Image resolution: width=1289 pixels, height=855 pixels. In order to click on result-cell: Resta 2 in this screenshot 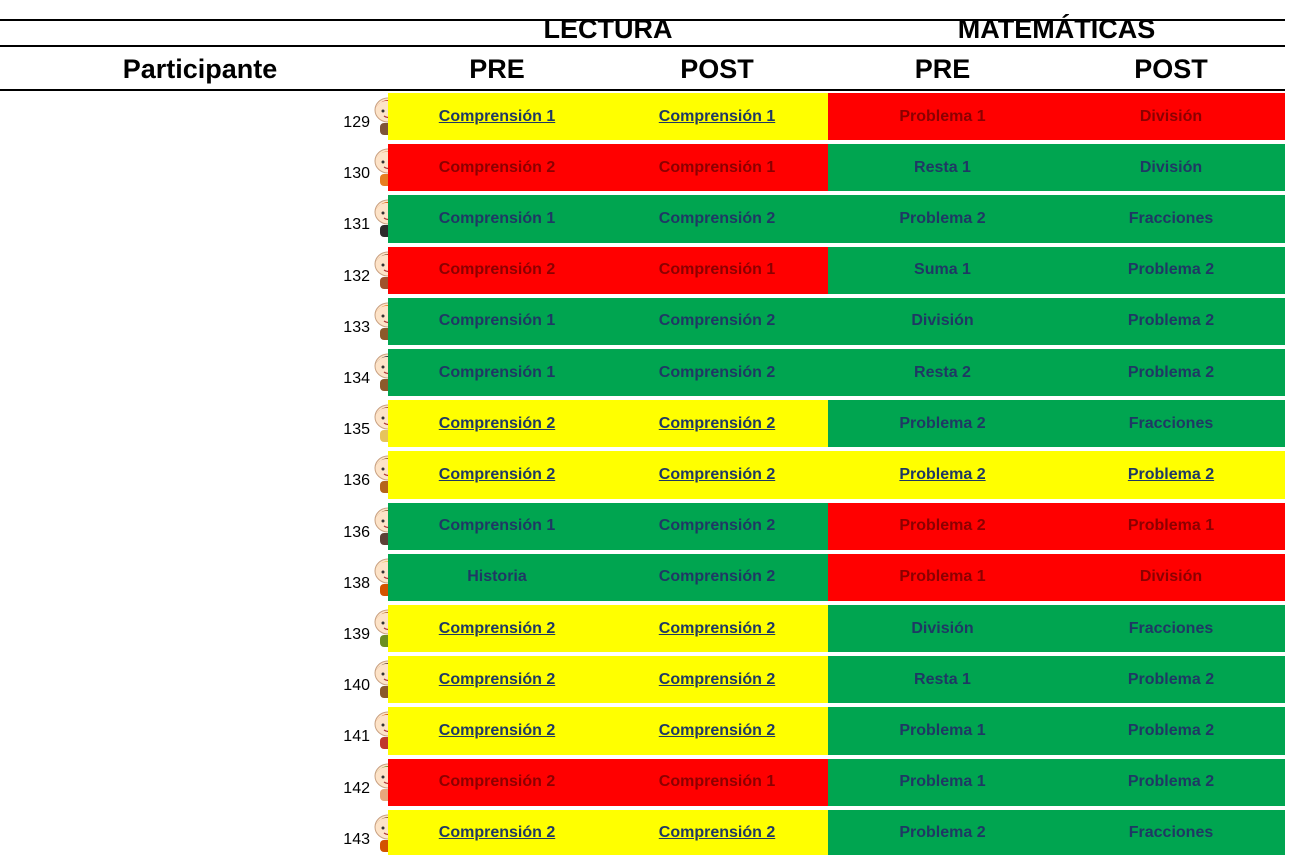, I will do `click(942, 373)`.